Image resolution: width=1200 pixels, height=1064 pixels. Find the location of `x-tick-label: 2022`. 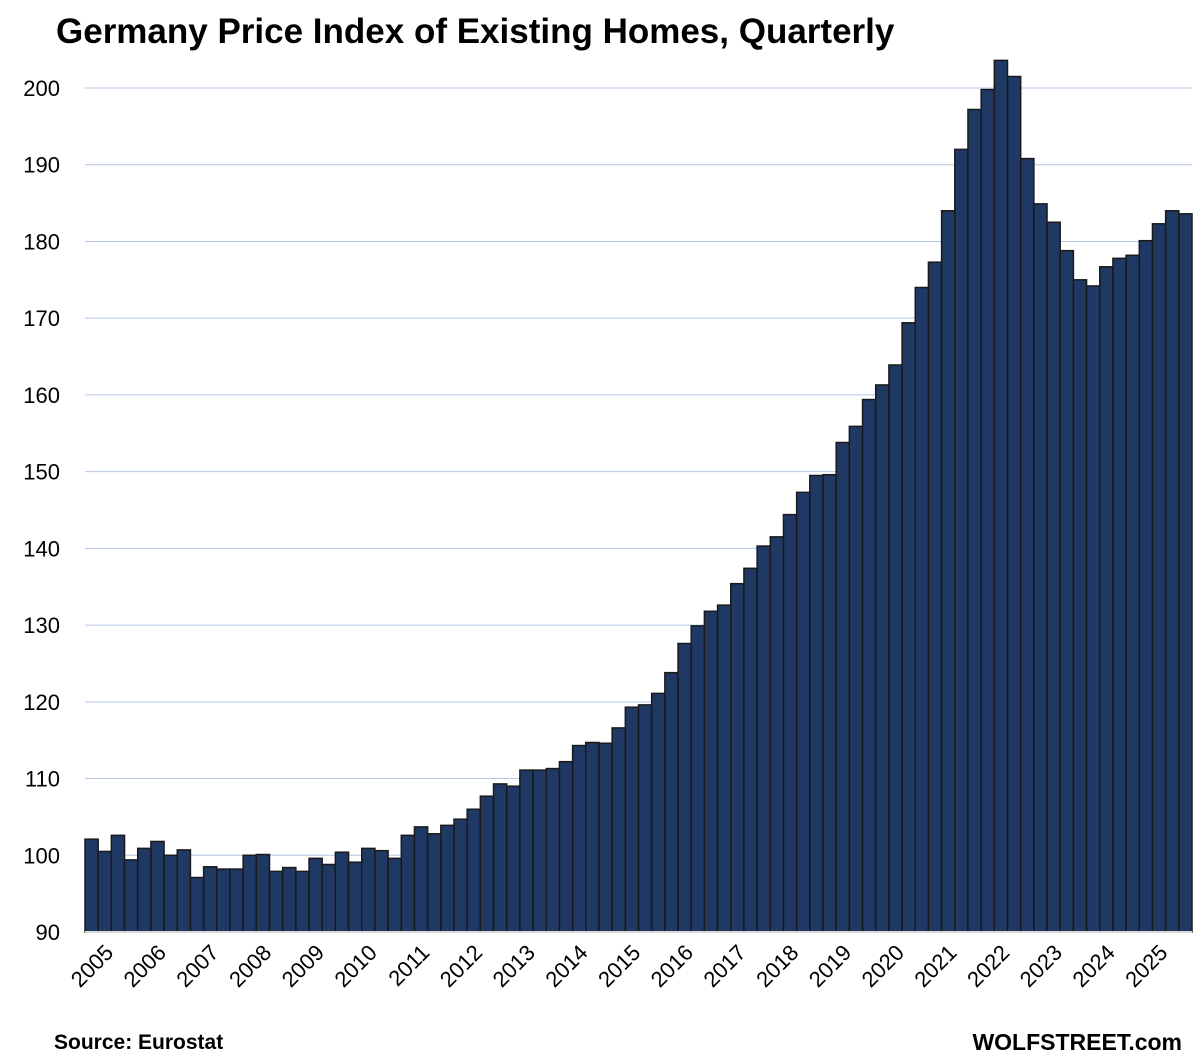

x-tick-label: 2022 is located at coordinates (988, 966).